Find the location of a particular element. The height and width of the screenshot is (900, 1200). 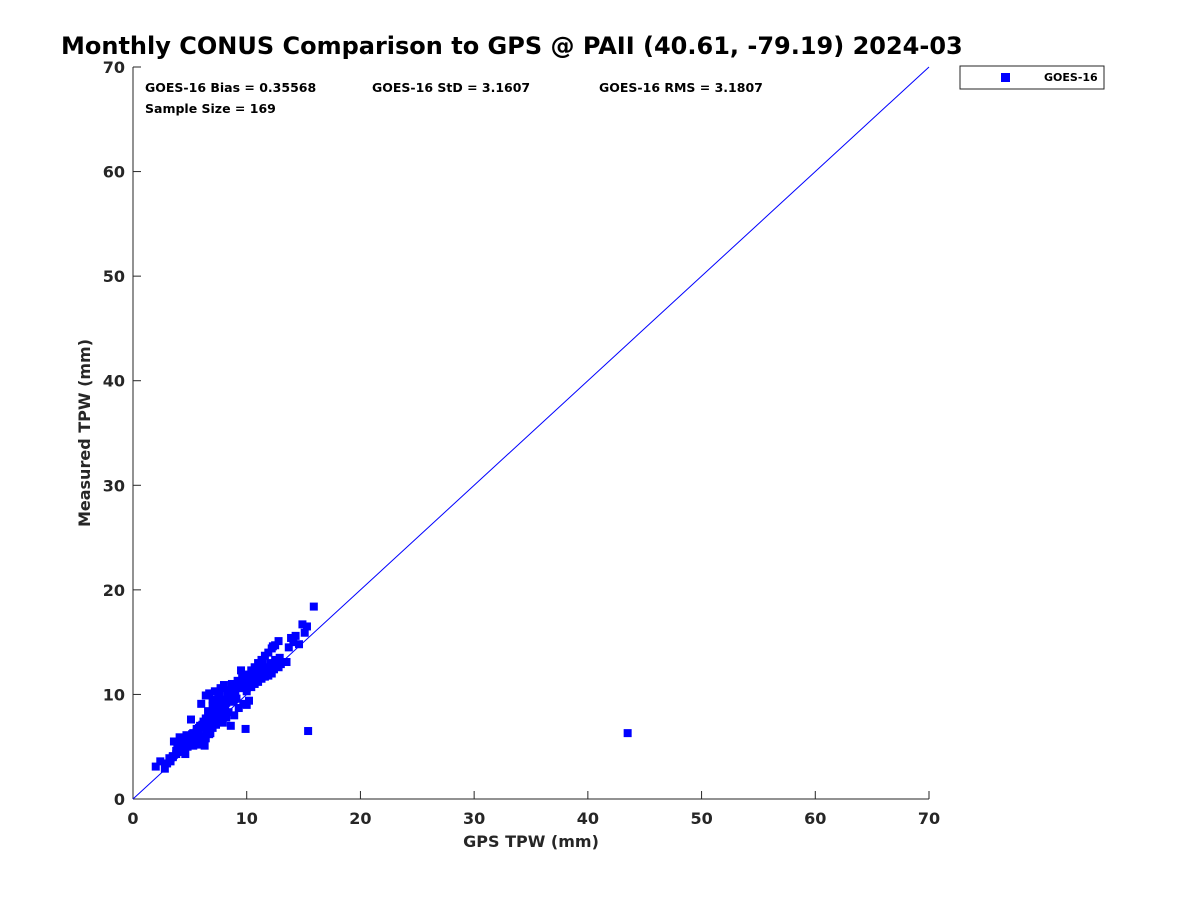

legend: GOES-16 is located at coordinates (1032, 77).